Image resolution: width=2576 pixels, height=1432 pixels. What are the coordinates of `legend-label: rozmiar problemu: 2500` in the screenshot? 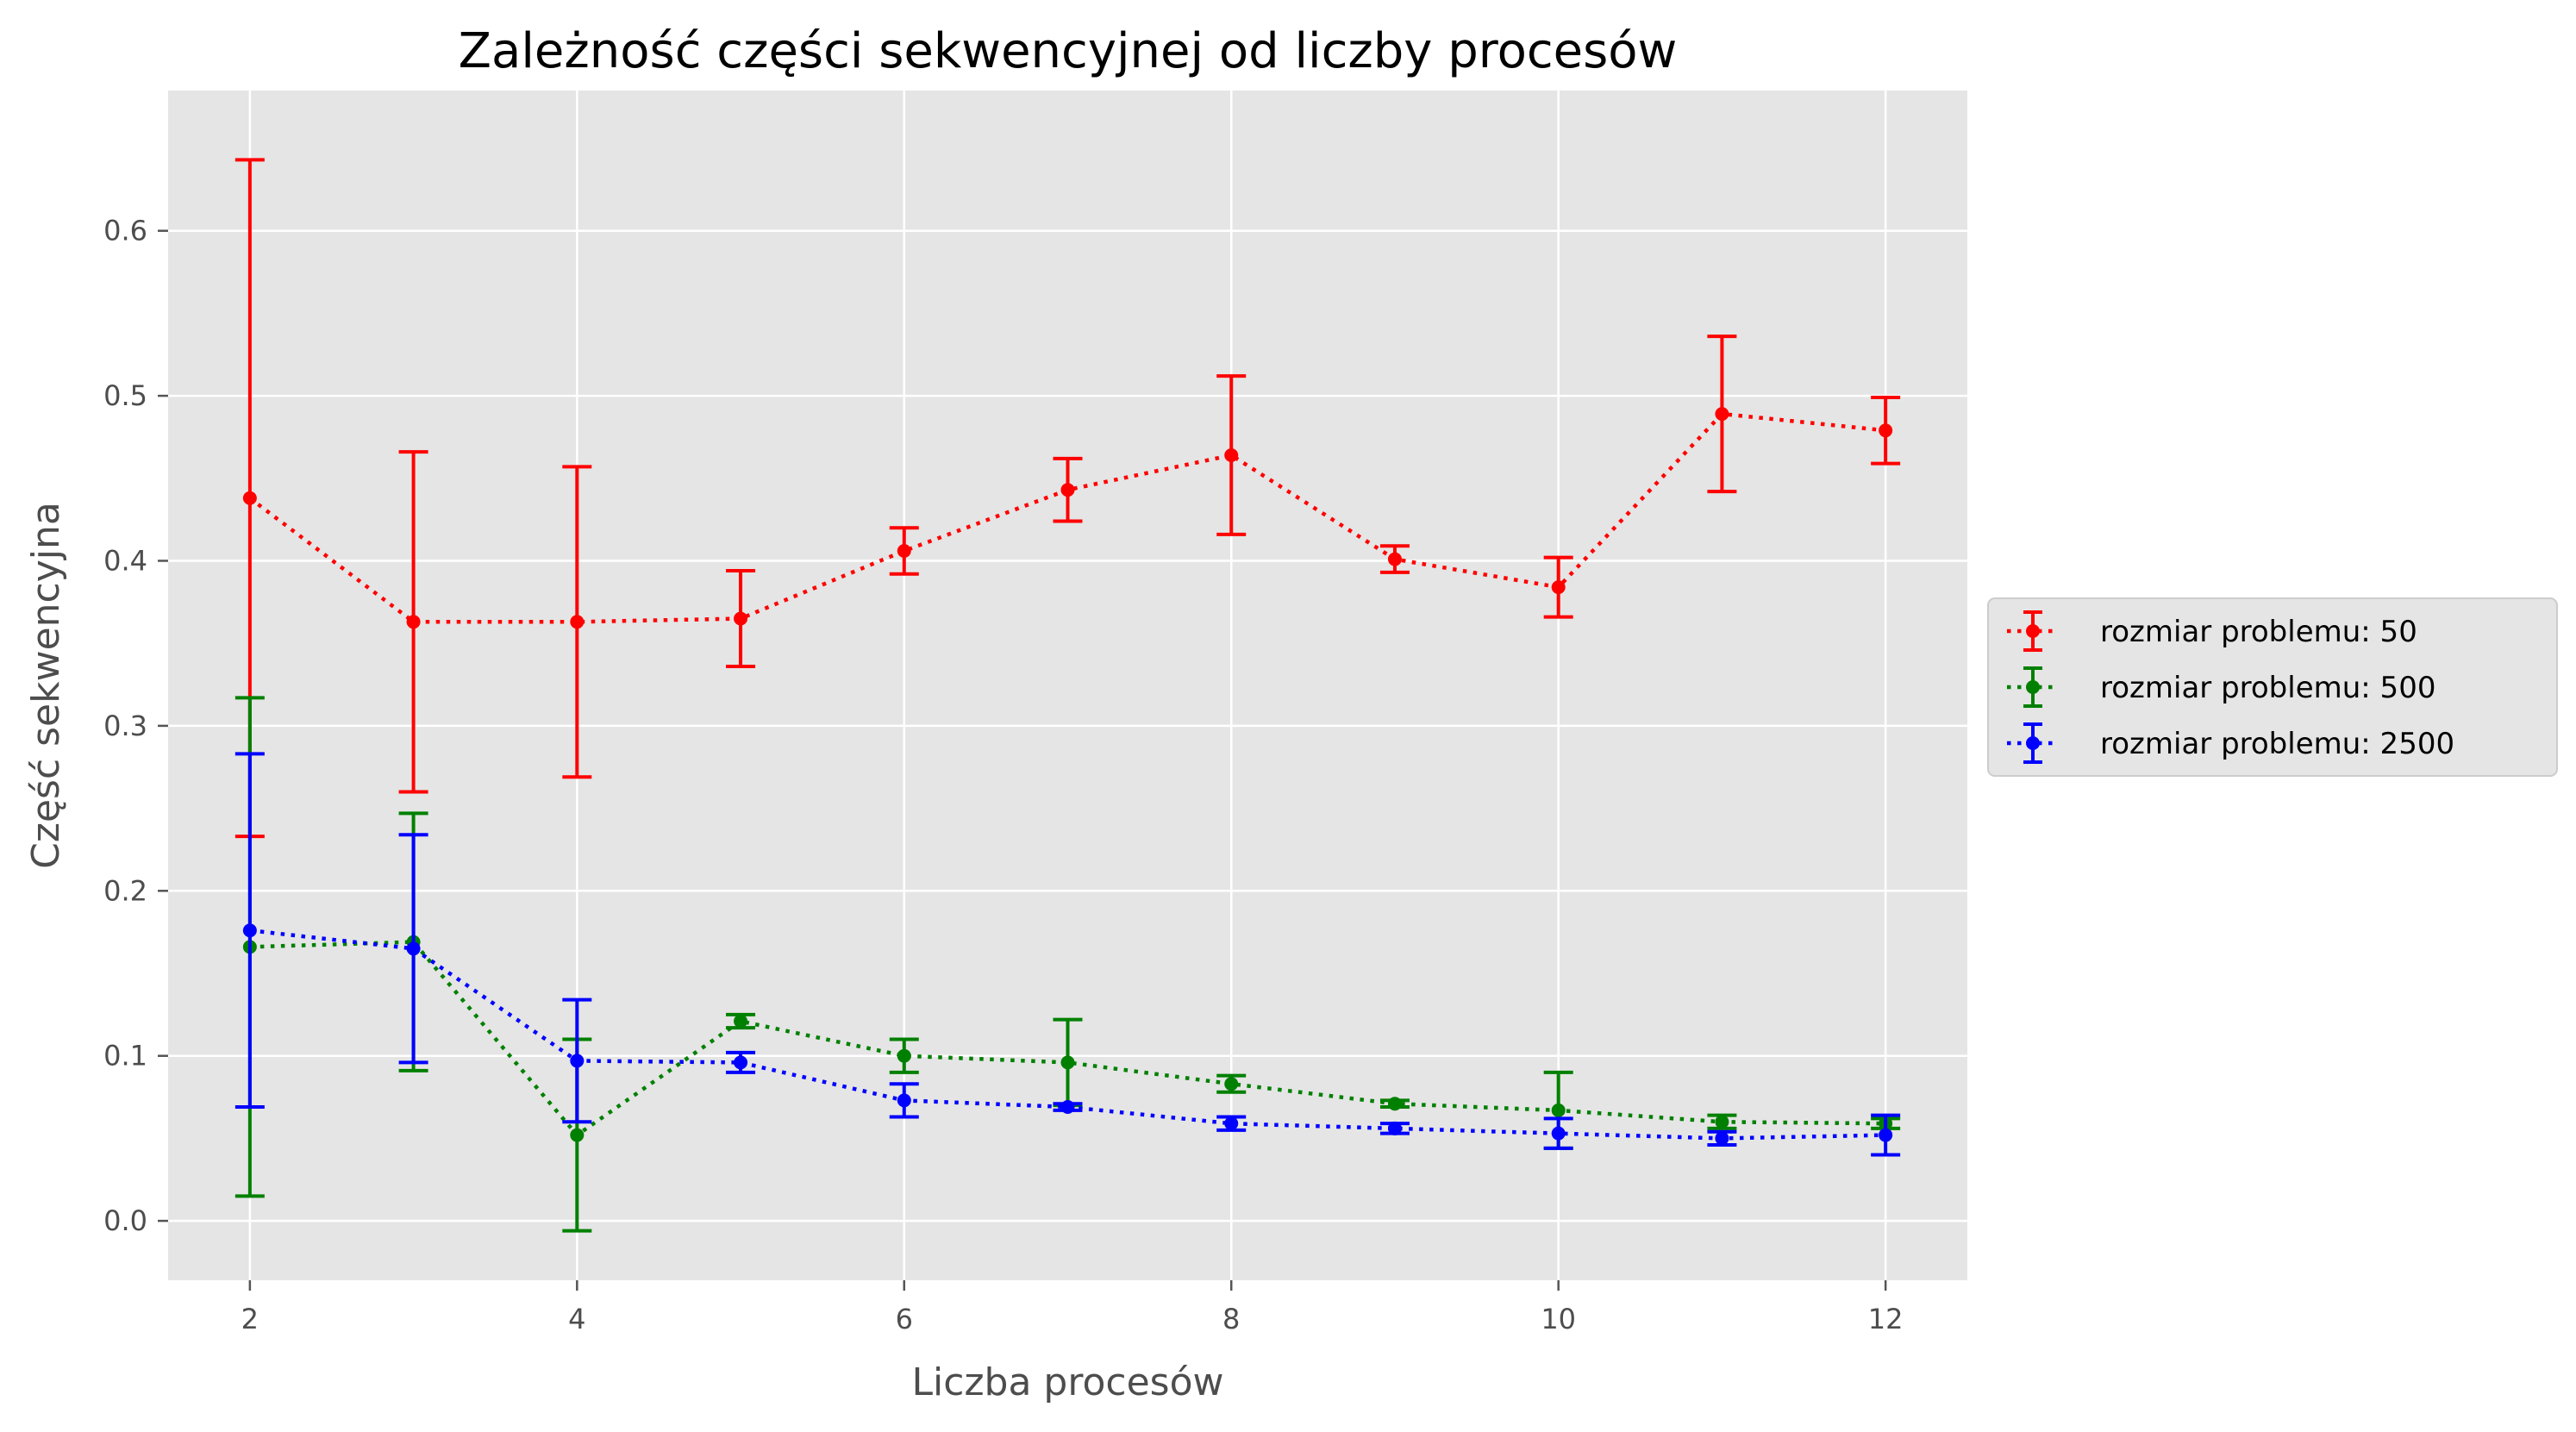 It's located at (2277, 744).